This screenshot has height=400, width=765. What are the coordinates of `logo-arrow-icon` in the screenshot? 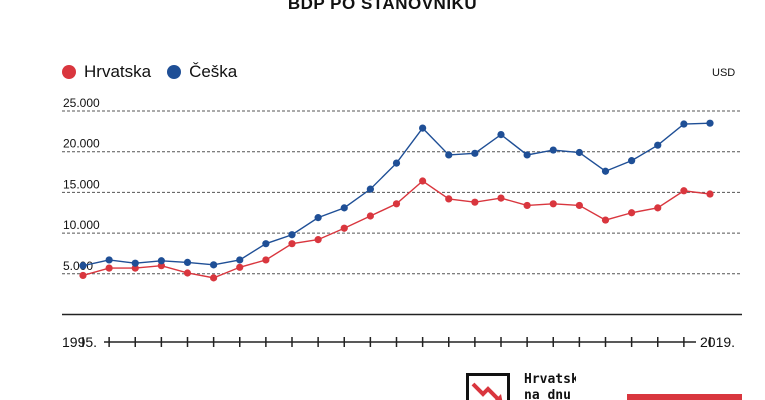 It's located at (487, 391).